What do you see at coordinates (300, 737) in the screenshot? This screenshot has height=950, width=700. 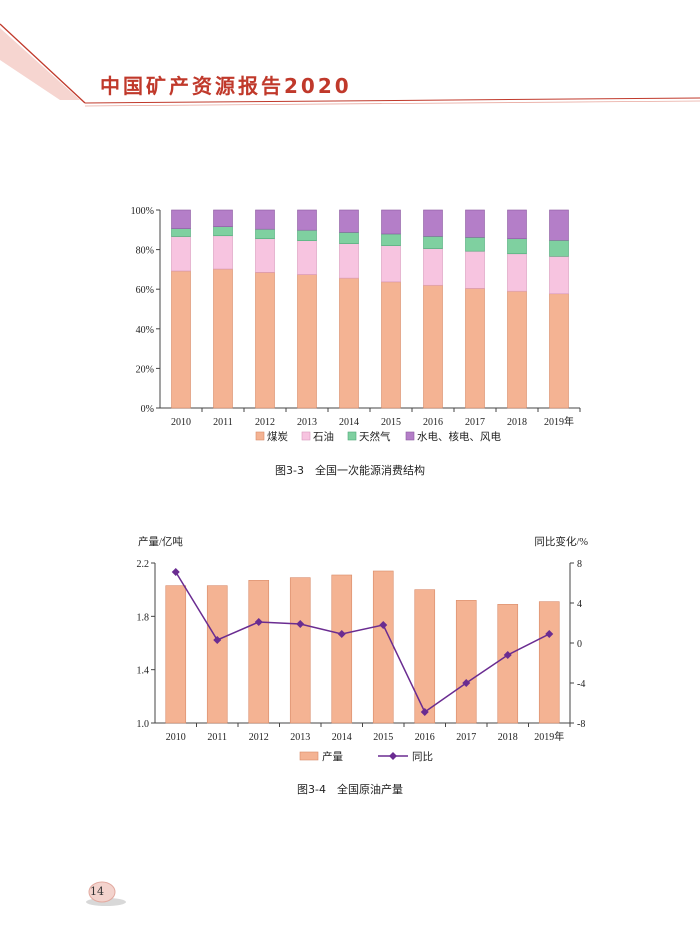 I see `x-tick-label: 2013` at bounding box center [300, 737].